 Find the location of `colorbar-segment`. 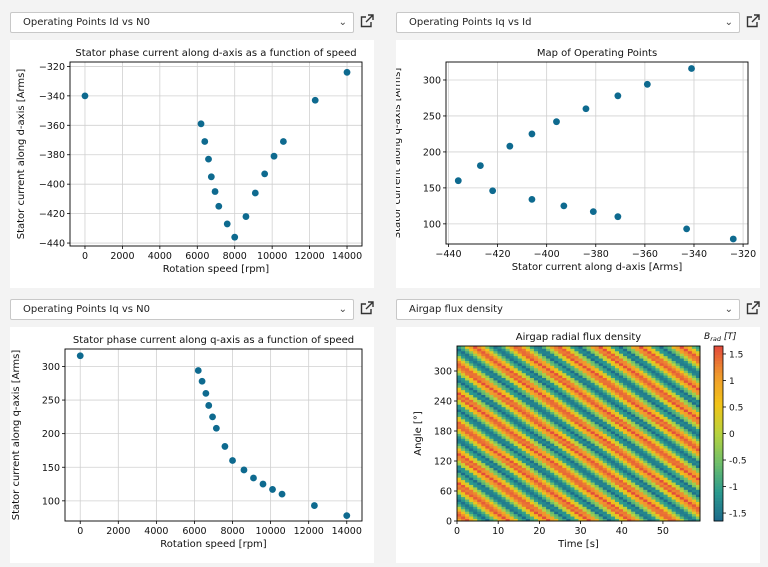

colorbar-segment is located at coordinates (718, 508).